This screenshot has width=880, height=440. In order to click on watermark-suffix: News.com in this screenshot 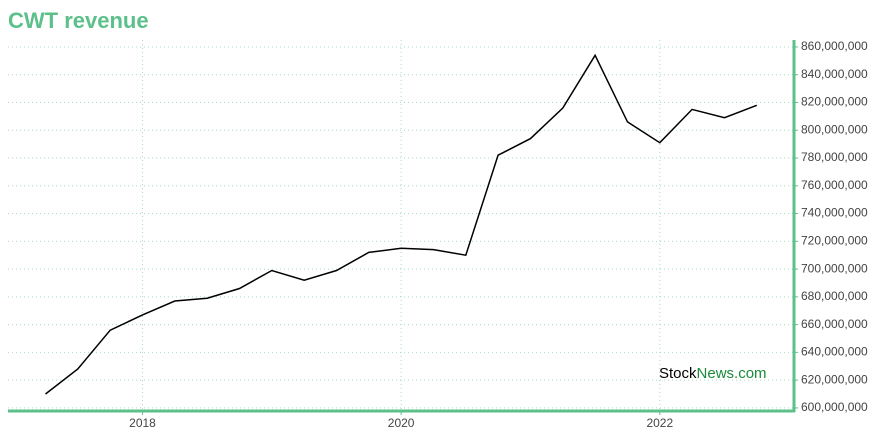, I will do `click(732, 373)`.